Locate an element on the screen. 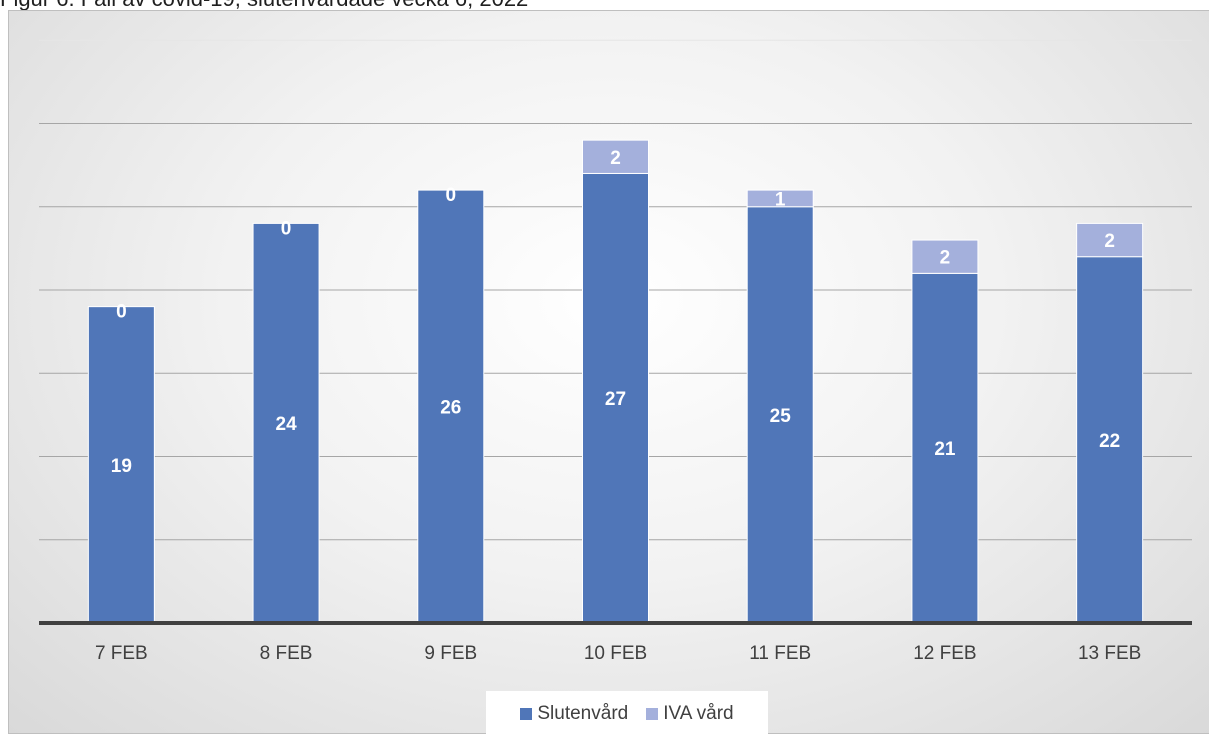 The width and height of the screenshot is (1209, 738). data-label-slutenvard: 22 is located at coordinates (1109, 441).